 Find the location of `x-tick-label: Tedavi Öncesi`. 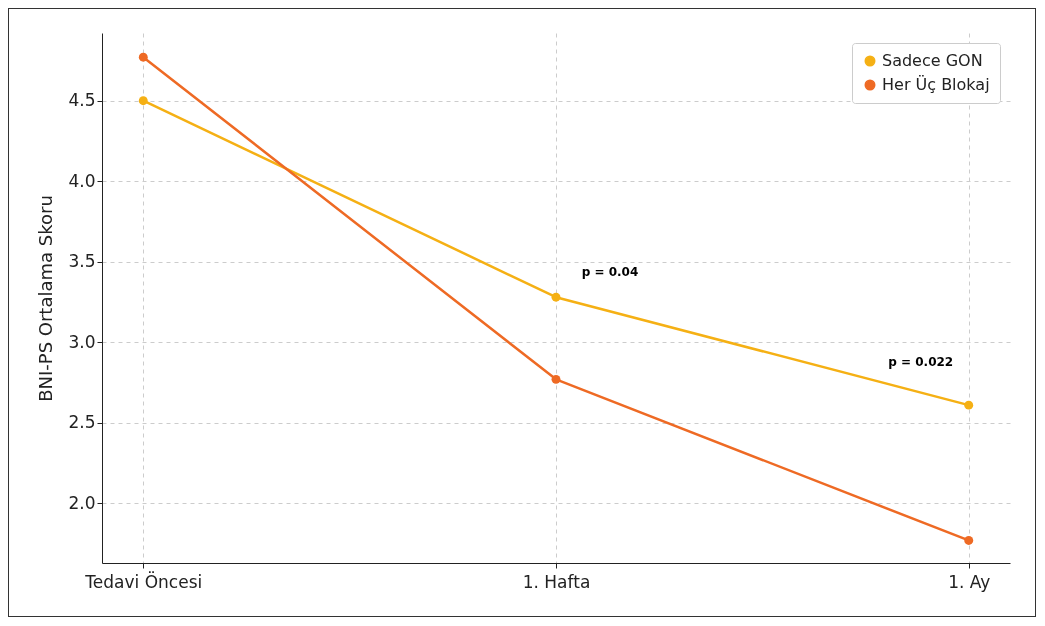

x-tick-label: Tedavi Öncesi is located at coordinates (143, 581).